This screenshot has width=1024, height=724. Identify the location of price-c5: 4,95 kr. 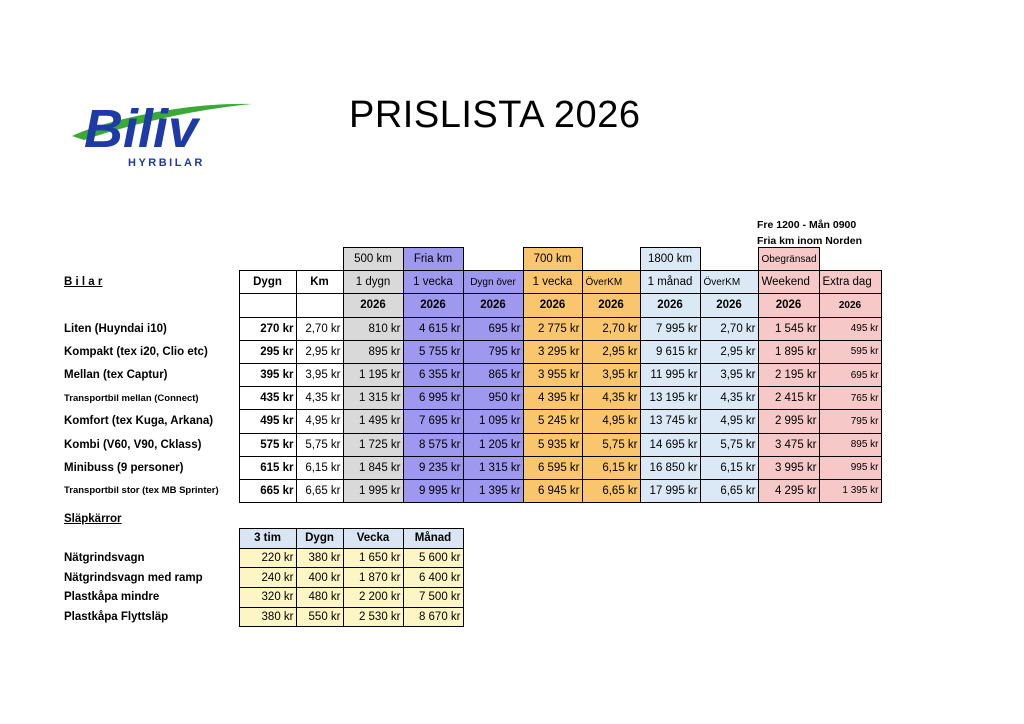
(611, 421).